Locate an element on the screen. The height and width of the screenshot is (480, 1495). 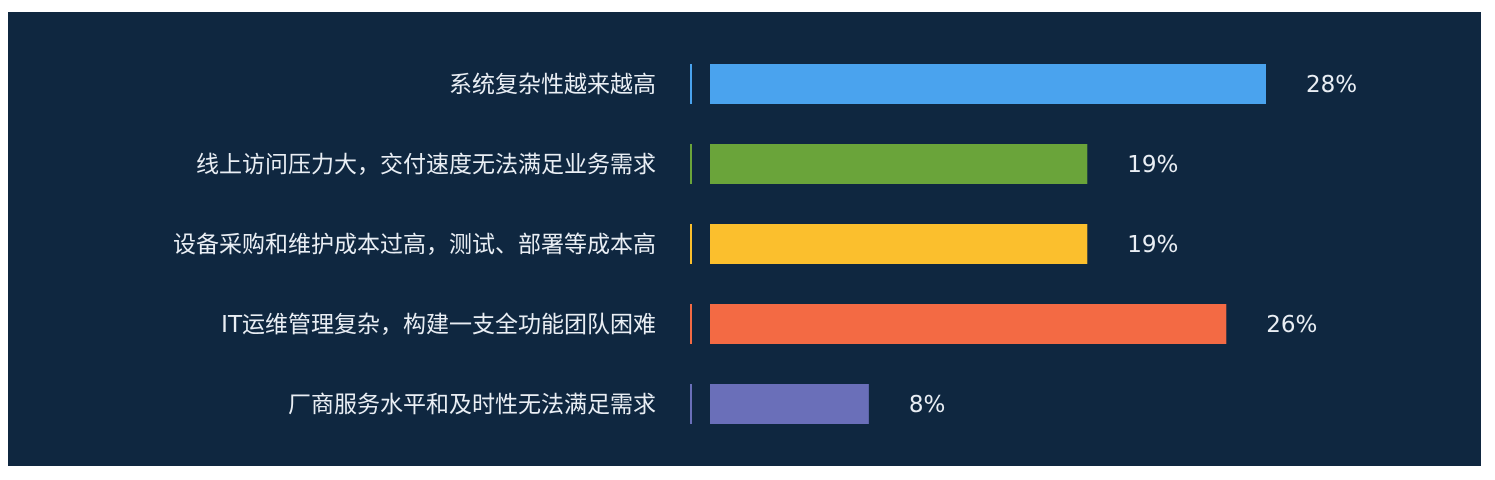
category-label-0: 系统复杂性越来越高 is located at coordinates (552, 85).